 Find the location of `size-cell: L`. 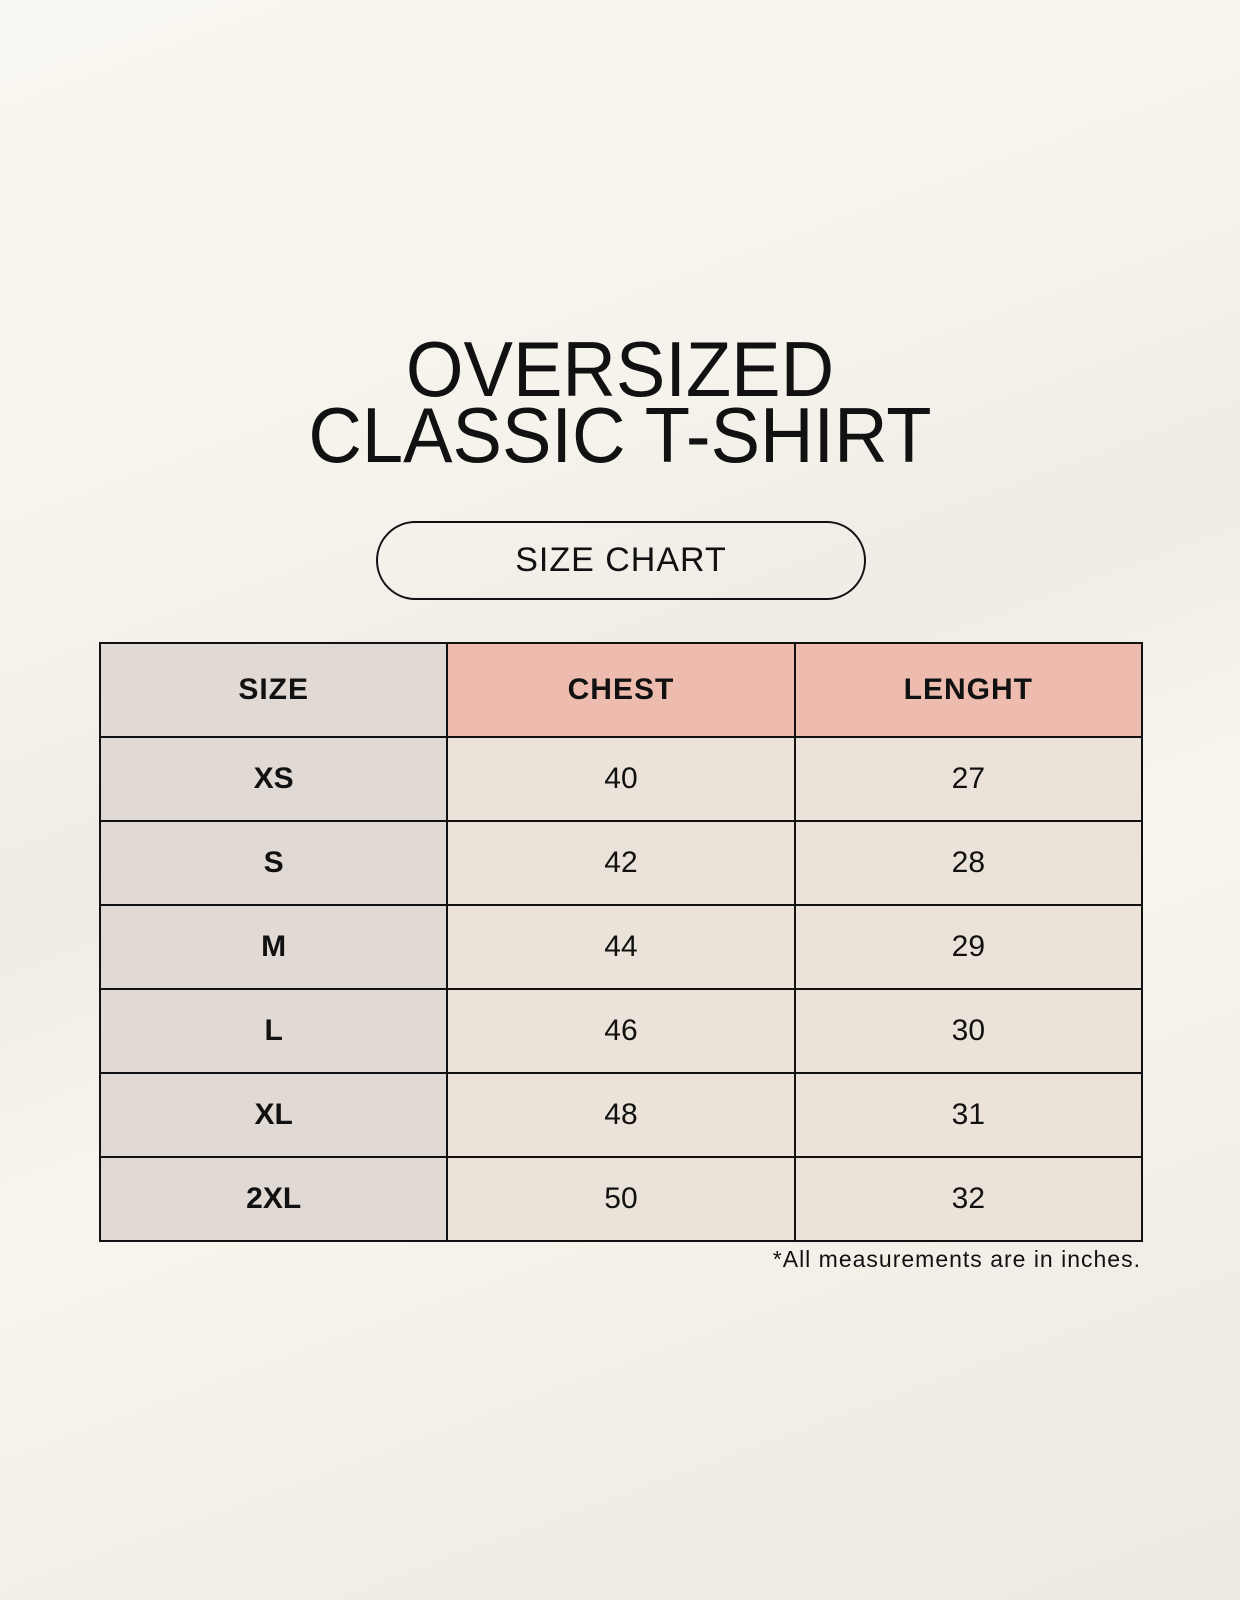

size-cell: L is located at coordinates (273, 1031).